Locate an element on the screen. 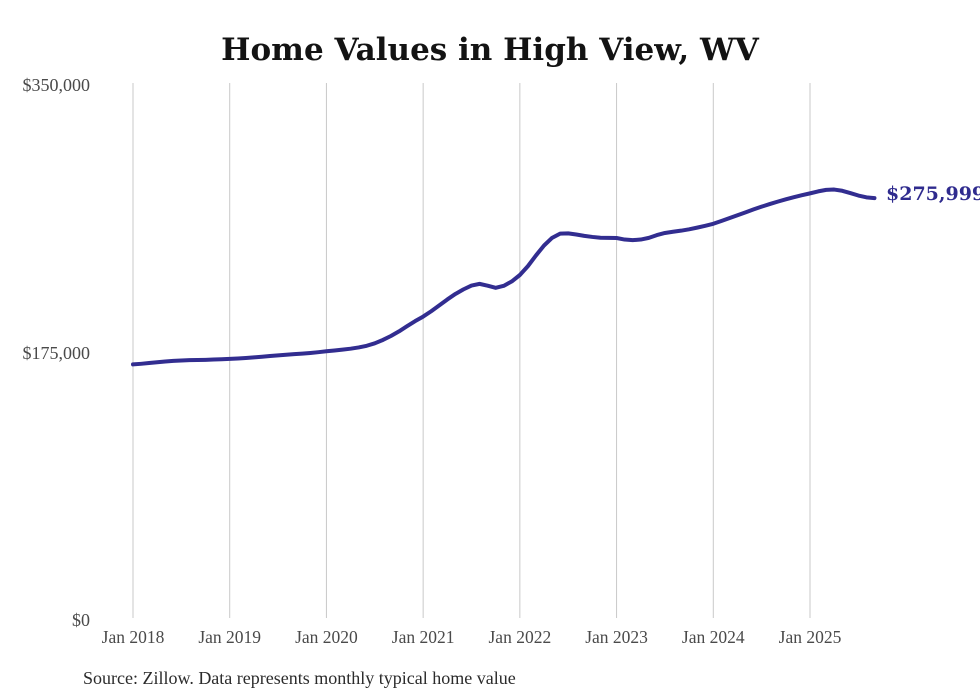 Image resolution: width=980 pixels, height=699 pixels. x-tick-label: Jan 2019 is located at coordinates (229, 637).